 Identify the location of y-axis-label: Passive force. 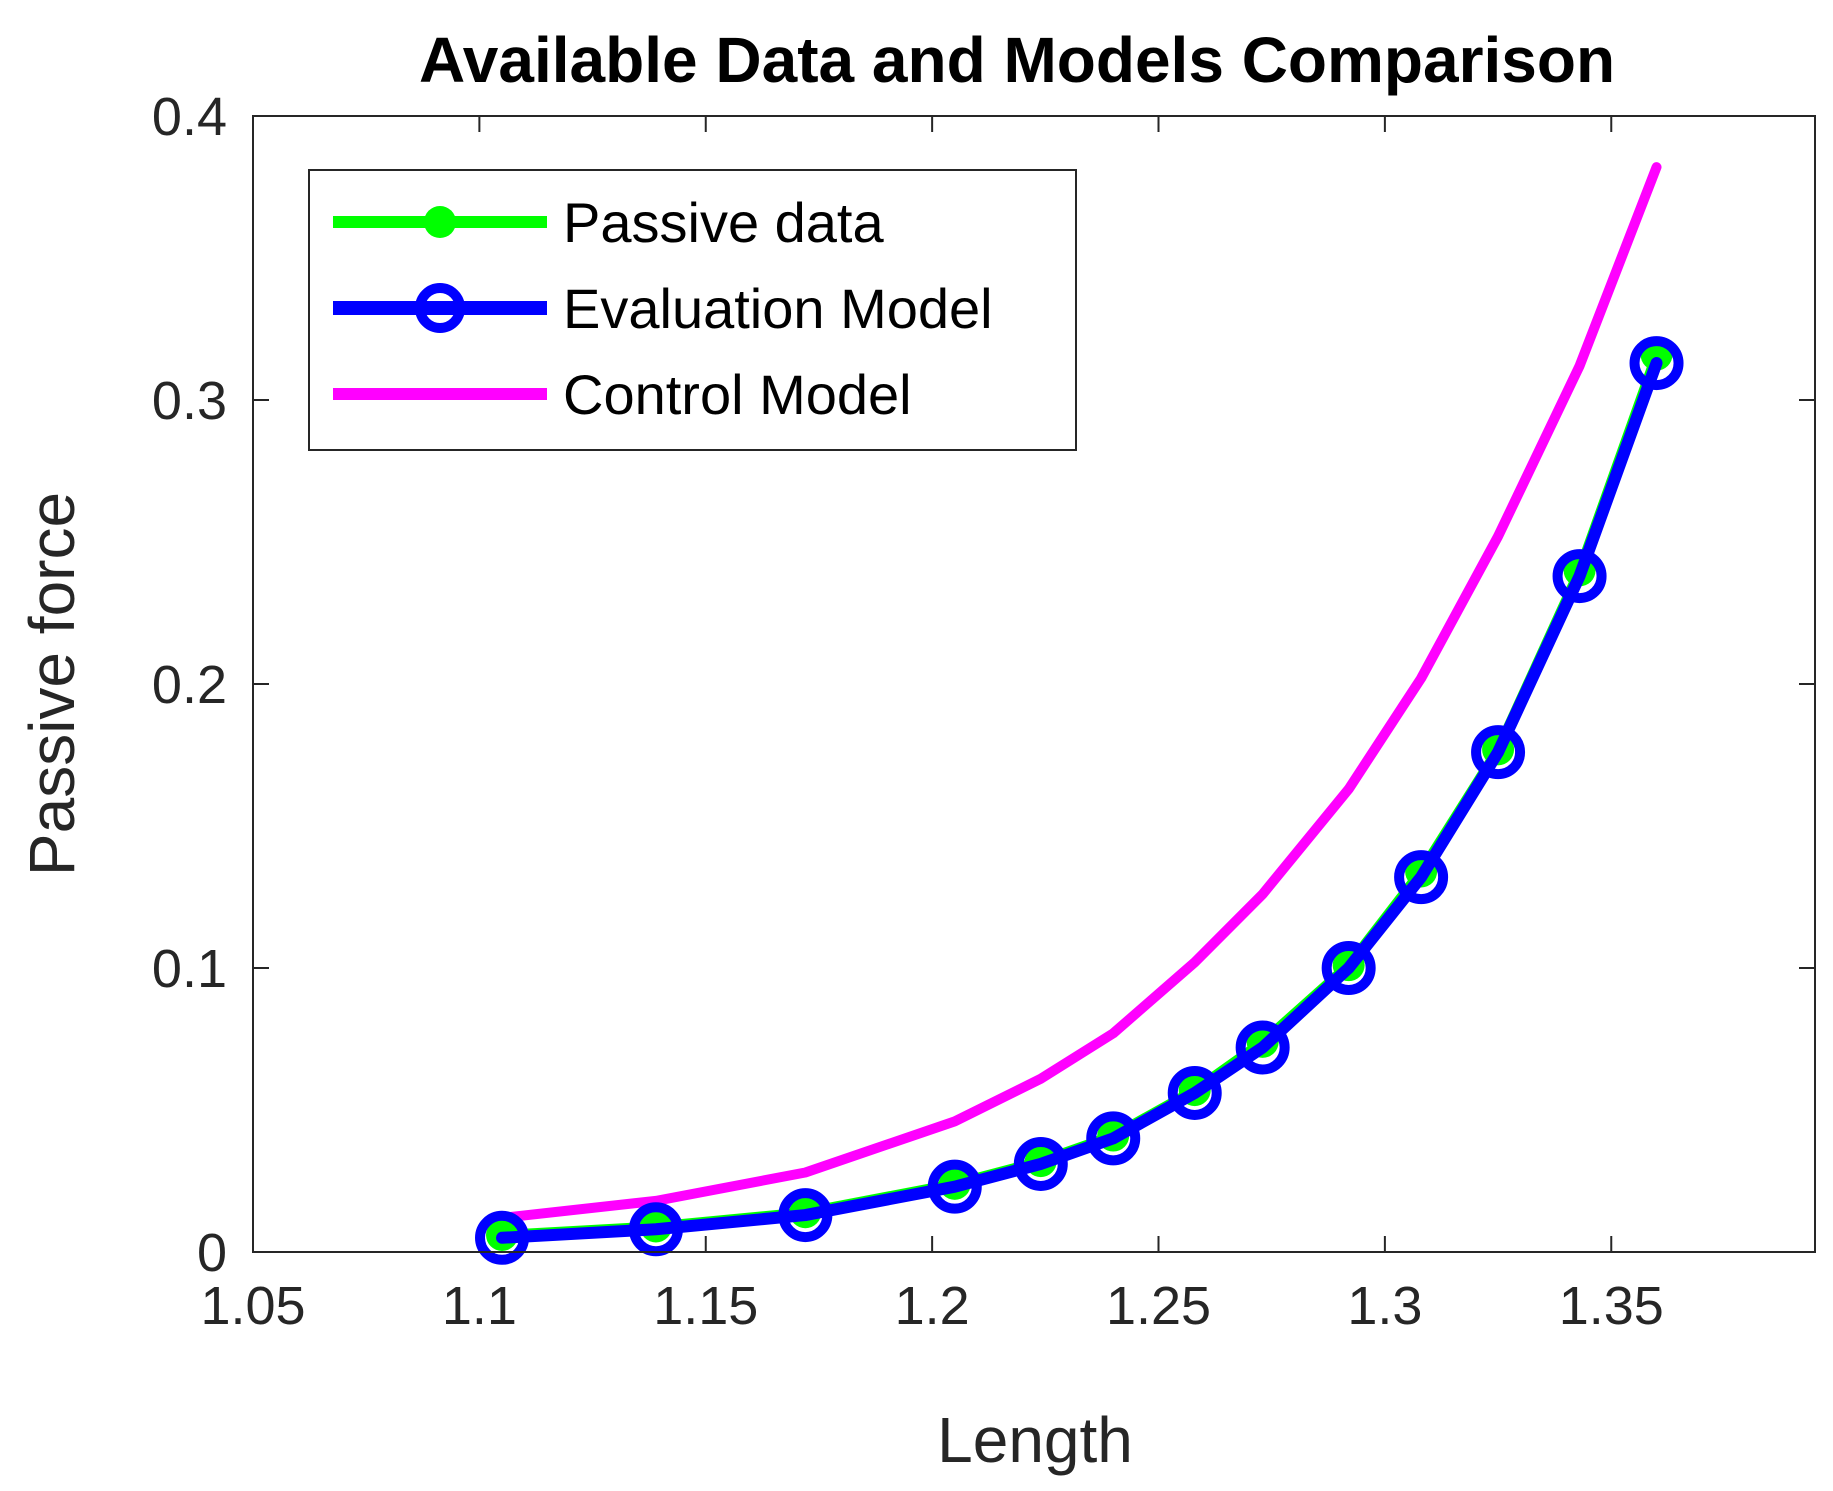
(52, 684).